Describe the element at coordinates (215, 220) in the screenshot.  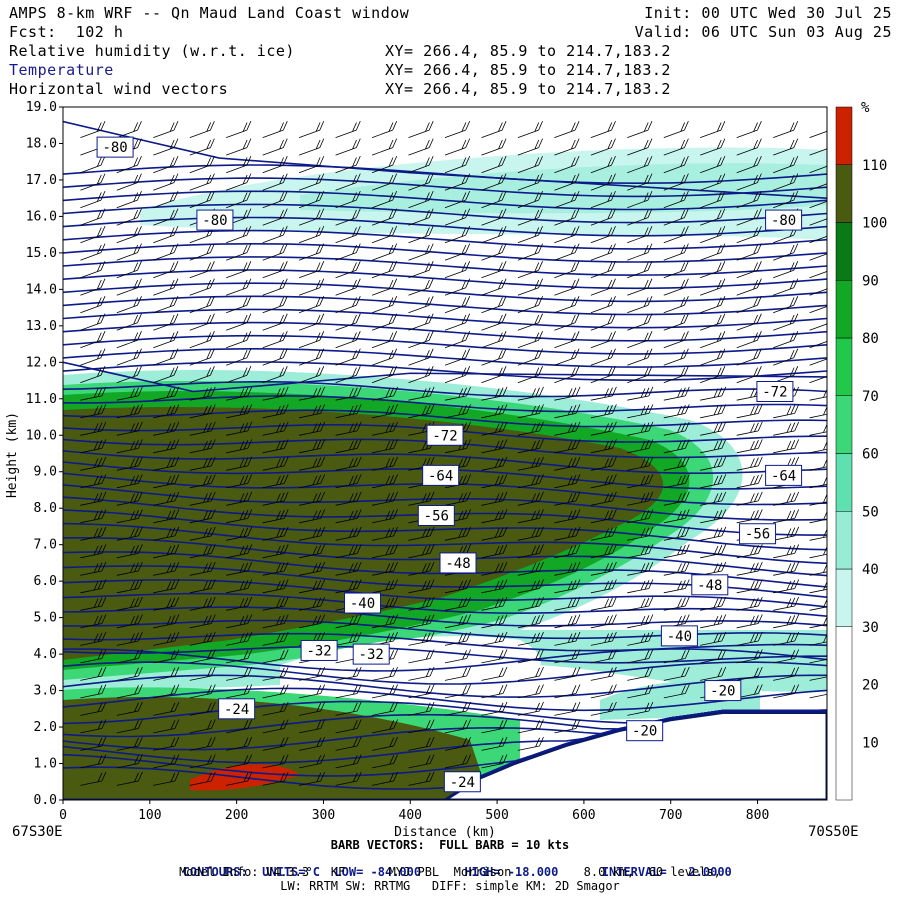
I see `contour-label: -80` at that location.